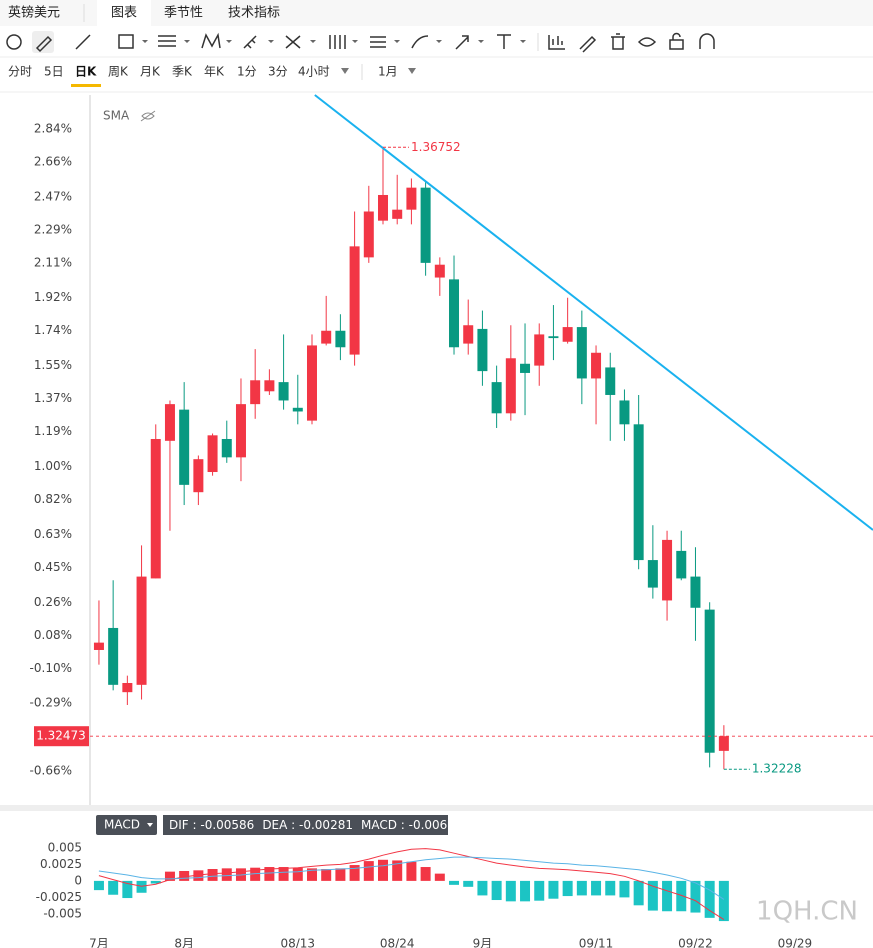 This screenshot has height=948, width=873. What do you see at coordinates (326, 825) in the screenshot?
I see `legend-value: -0.00281` at bounding box center [326, 825].